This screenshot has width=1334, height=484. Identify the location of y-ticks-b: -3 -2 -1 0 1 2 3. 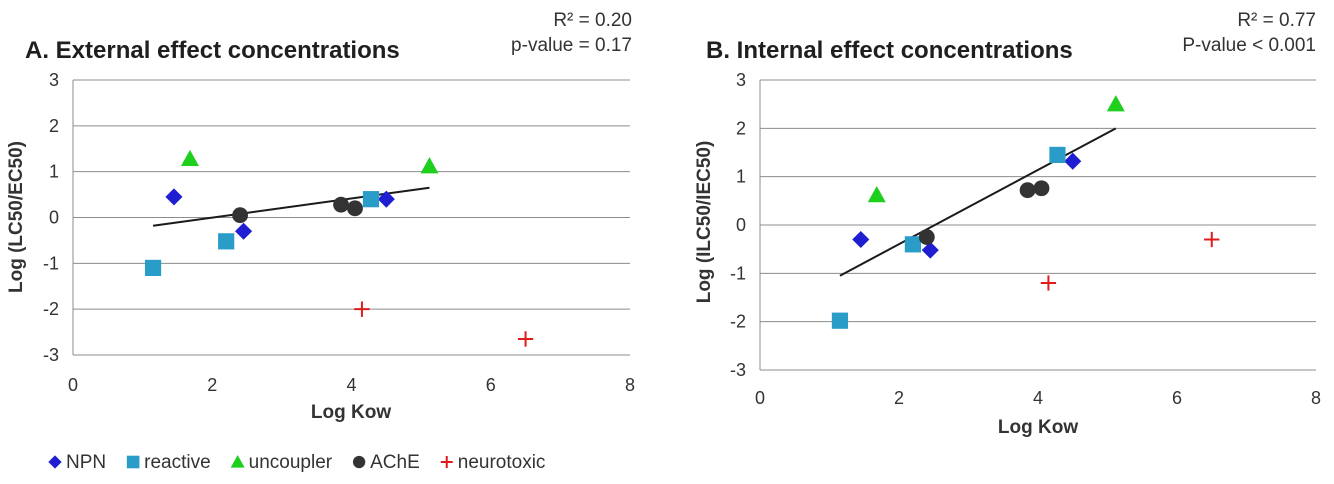
(738, 225).